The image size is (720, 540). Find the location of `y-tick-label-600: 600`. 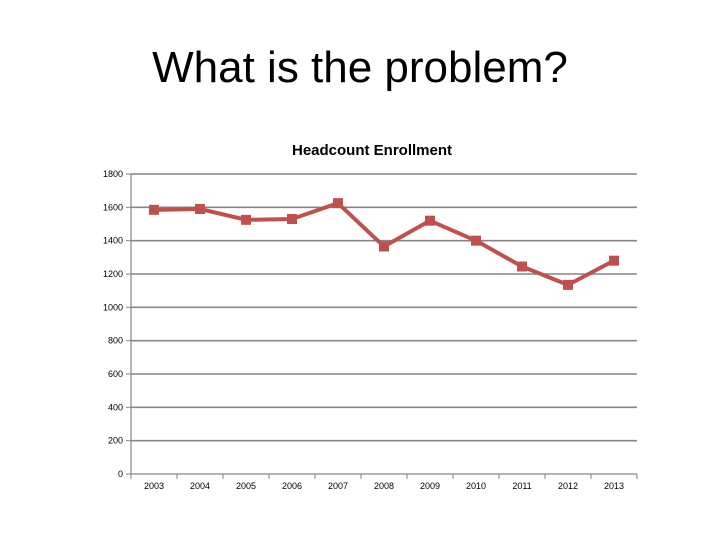

y-tick-label-600: 600 is located at coordinates (115, 374).